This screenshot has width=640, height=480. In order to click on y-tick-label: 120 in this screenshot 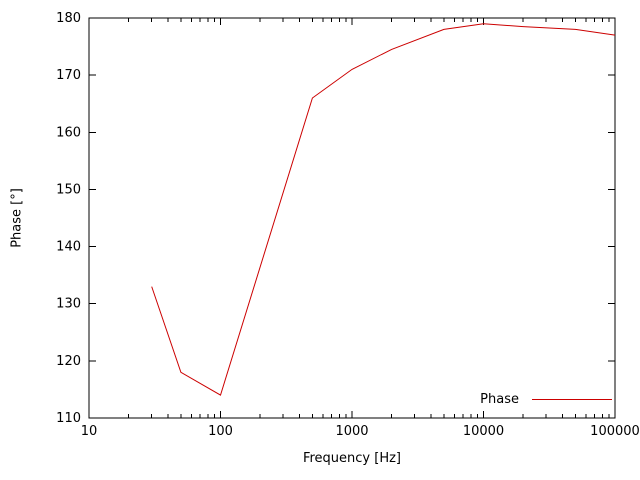, I will do `click(68, 361)`.